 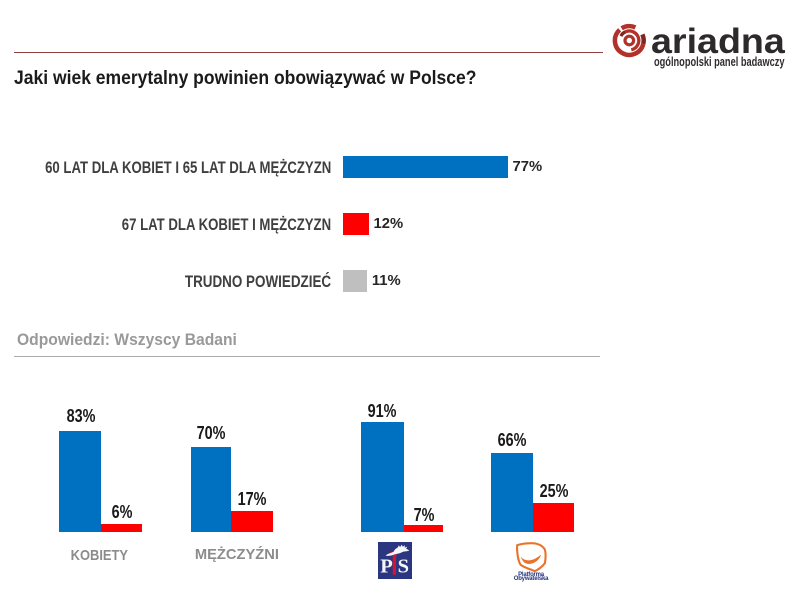 I want to click on svg-text: P, so click(x=386, y=567).